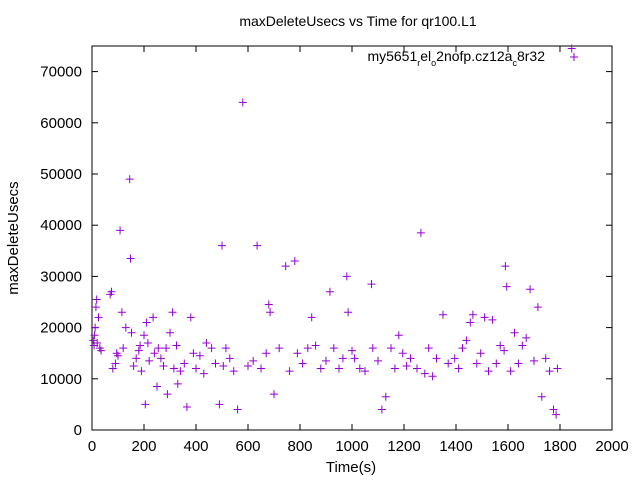  I want to click on y-tick-label: 30000, so click(61, 276).